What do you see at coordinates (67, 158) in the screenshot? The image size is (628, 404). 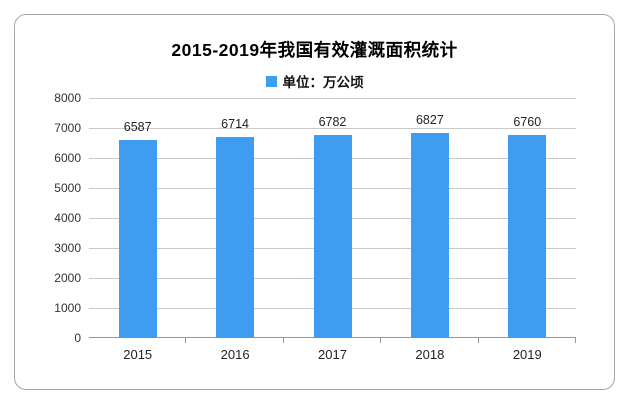 I see `y-axis-tick-label: 6000` at bounding box center [67, 158].